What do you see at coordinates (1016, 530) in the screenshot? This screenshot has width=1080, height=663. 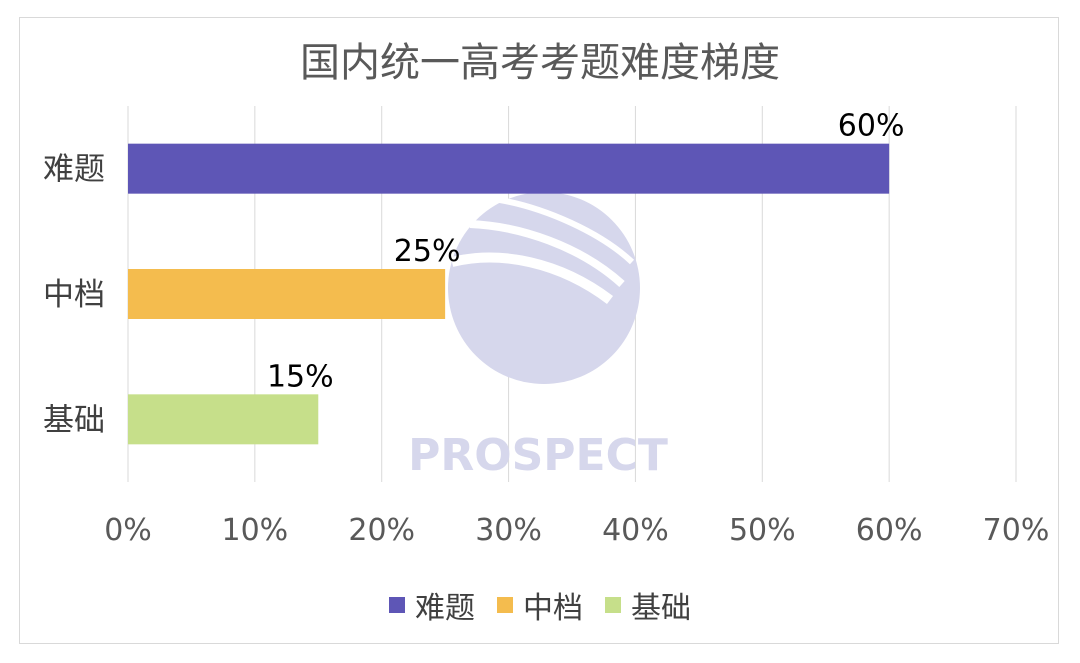 I see `x-tick-label: 70%` at bounding box center [1016, 530].